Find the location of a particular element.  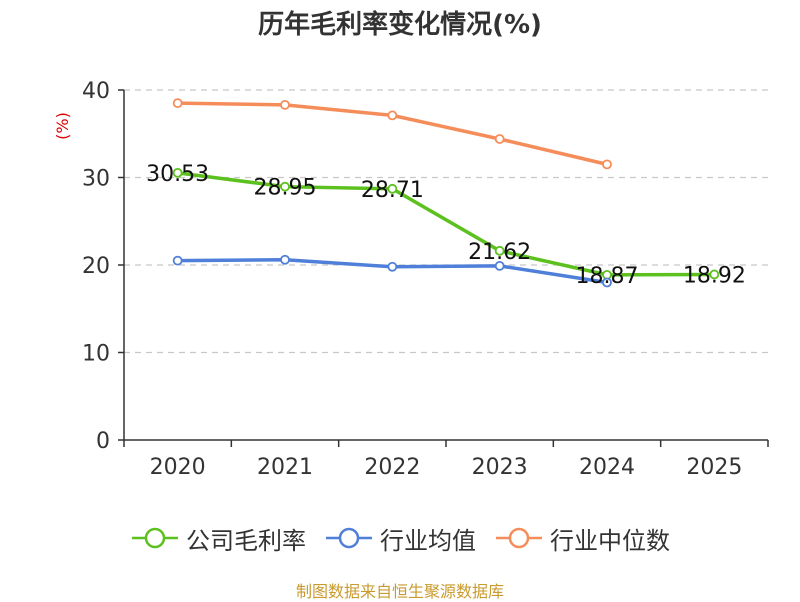

data-label: 21.62 is located at coordinates (499, 252).